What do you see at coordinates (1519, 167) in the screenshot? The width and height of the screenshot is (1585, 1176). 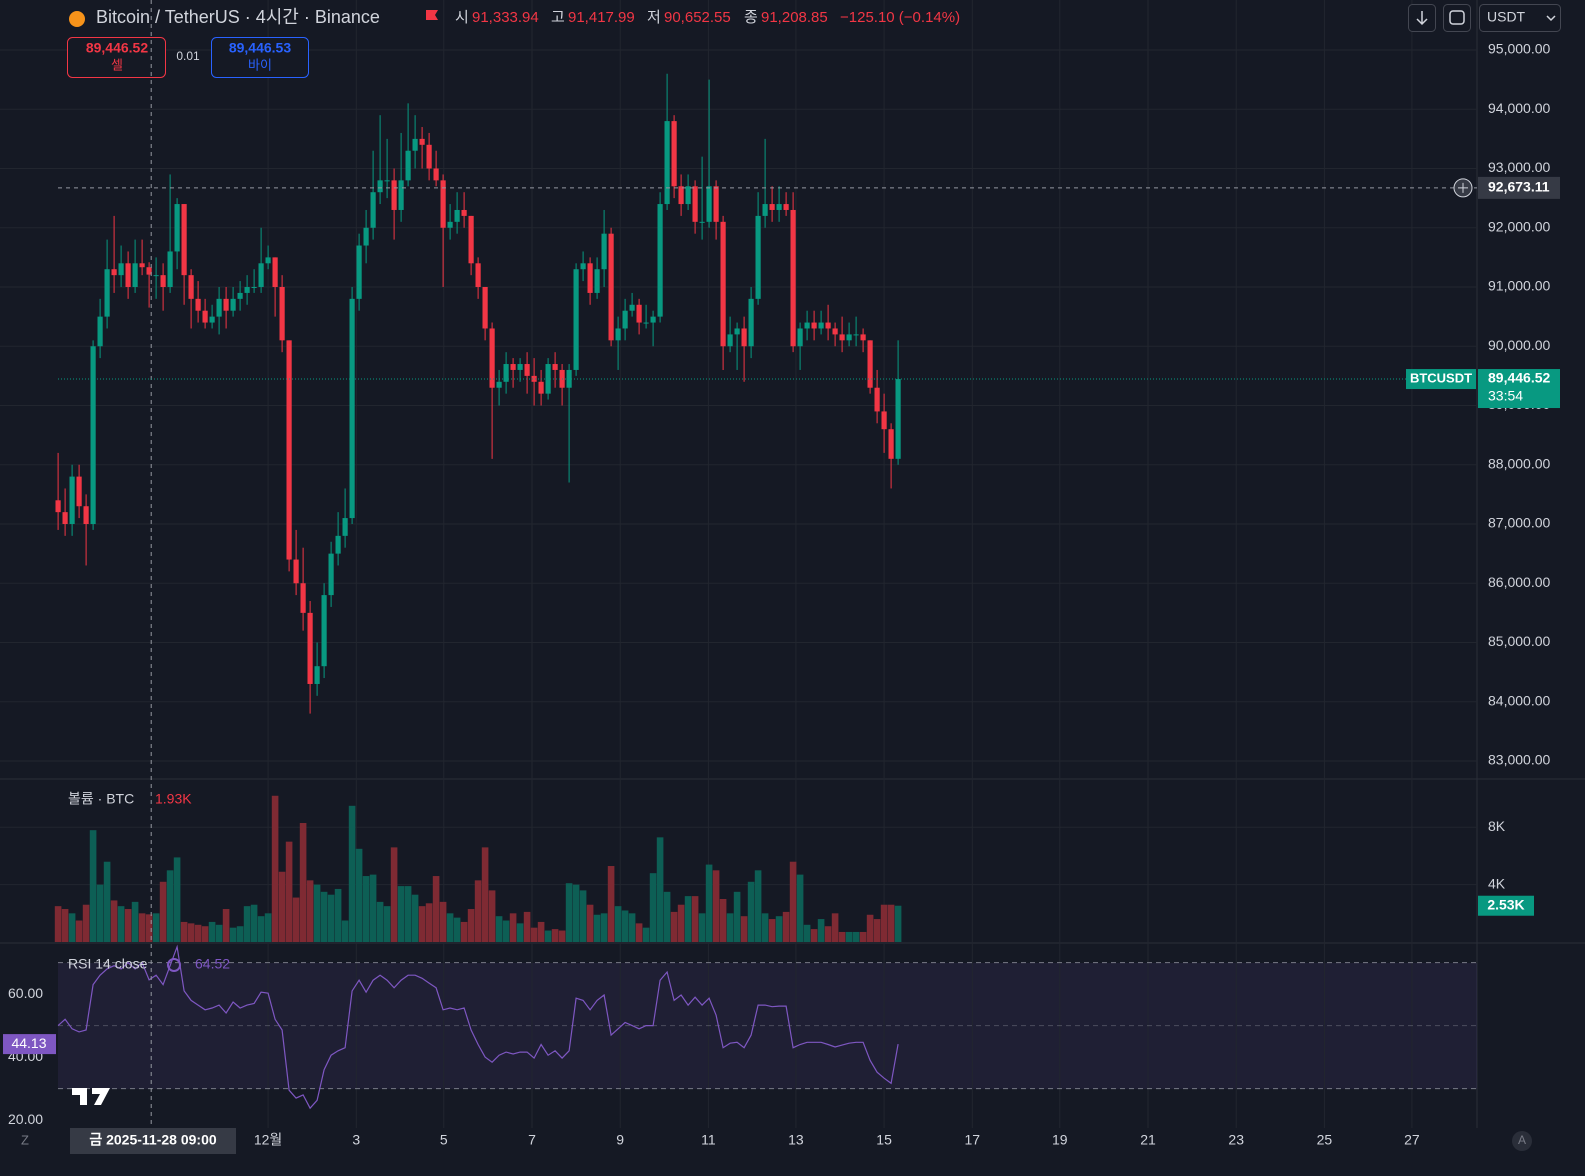 I see `y-tick-label: 93,000.00` at bounding box center [1519, 167].